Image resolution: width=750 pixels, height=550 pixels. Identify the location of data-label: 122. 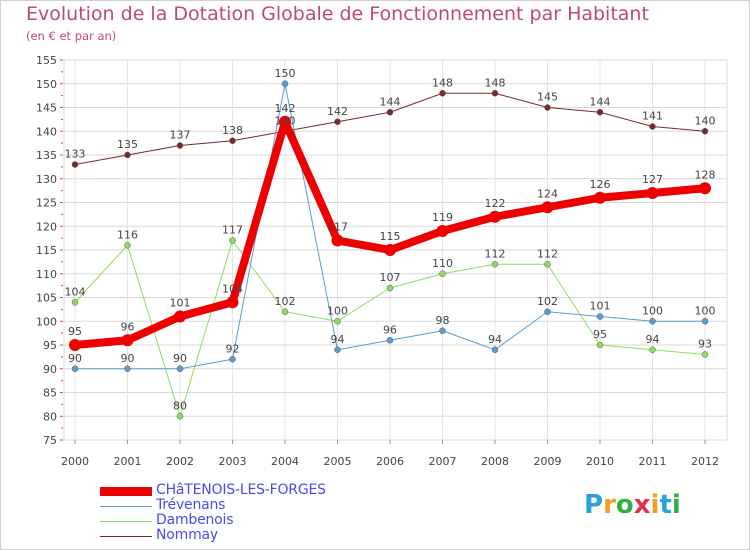
(495, 203).